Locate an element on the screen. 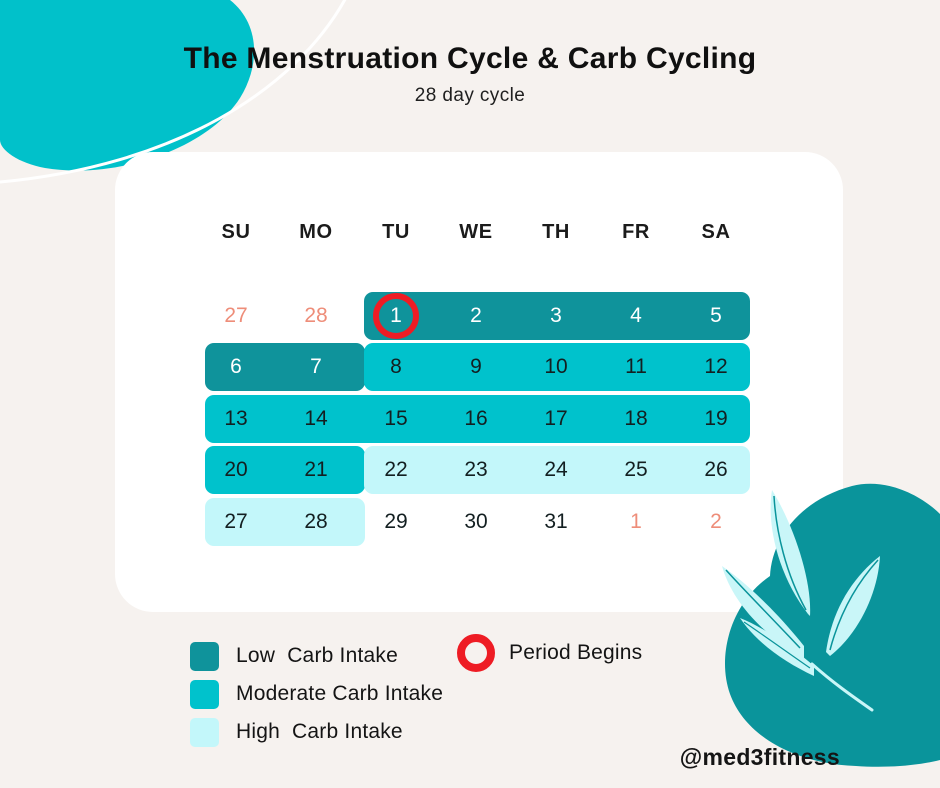  calendar-day-26: 26 is located at coordinates (716, 471).